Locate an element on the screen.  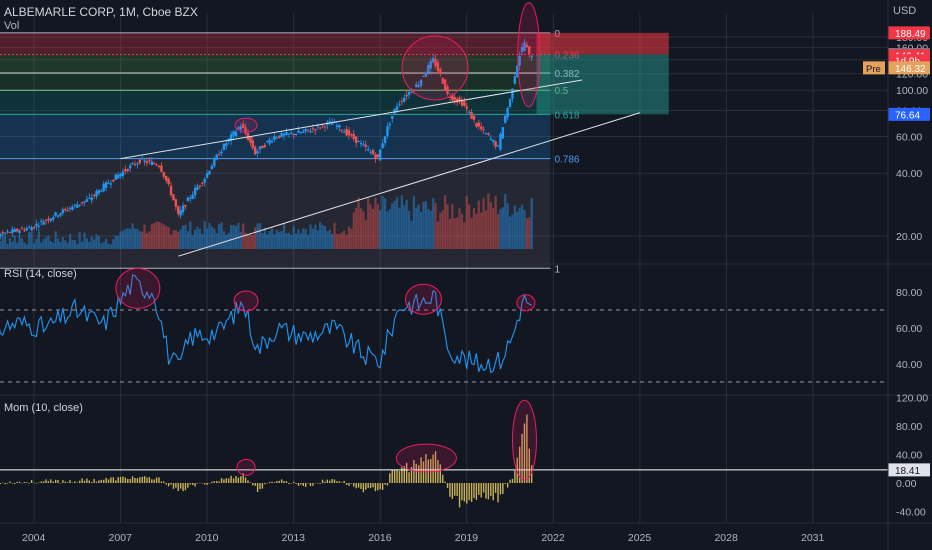
mom-highlight-2017 is located at coordinates (426, 458).